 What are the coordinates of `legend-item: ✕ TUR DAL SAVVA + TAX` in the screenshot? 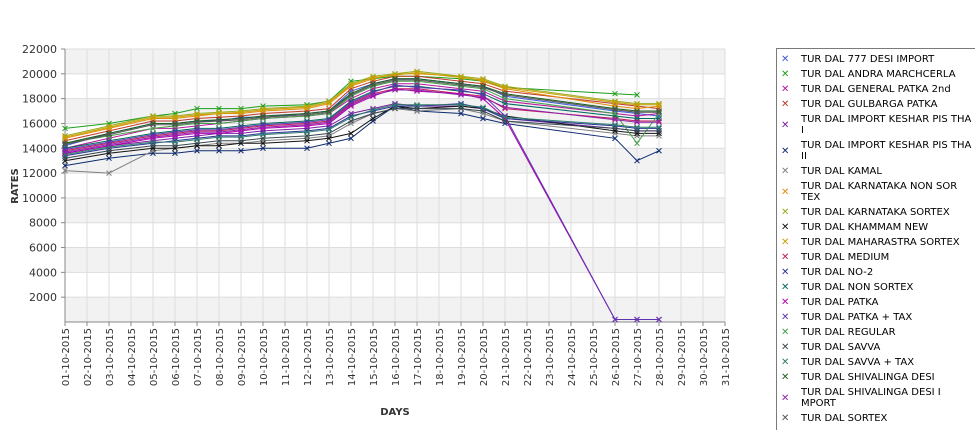 It's located at (876, 362).